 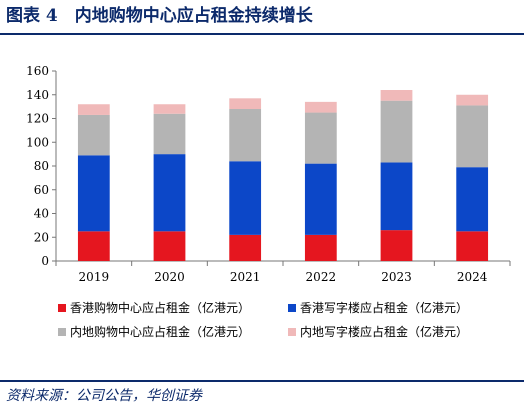 What do you see at coordinates (160, 308) in the screenshot?
I see `legend-label: 香港购物中心应占租金（亿港元）` at bounding box center [160, 308].